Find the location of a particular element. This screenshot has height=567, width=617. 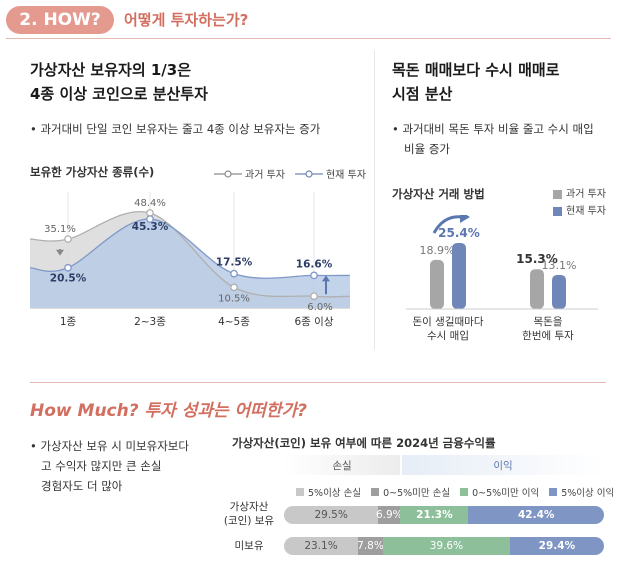

section-title: 어떻게 투자하는가? is located at coordinates (186, 20).